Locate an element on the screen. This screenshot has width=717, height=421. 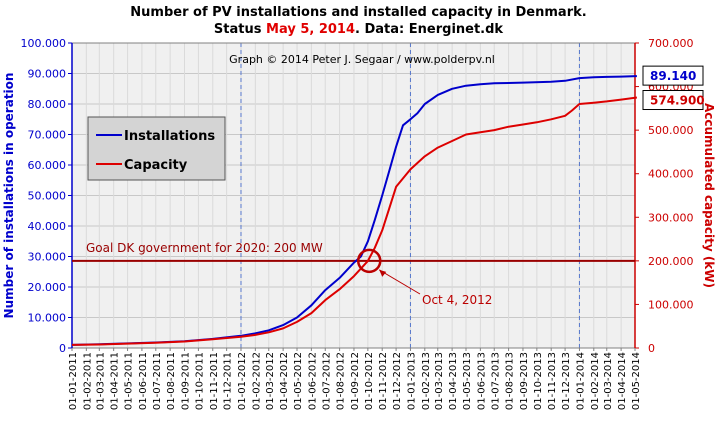
x-tick-label: 01-08-2012 is located at coordinates (341, 381).